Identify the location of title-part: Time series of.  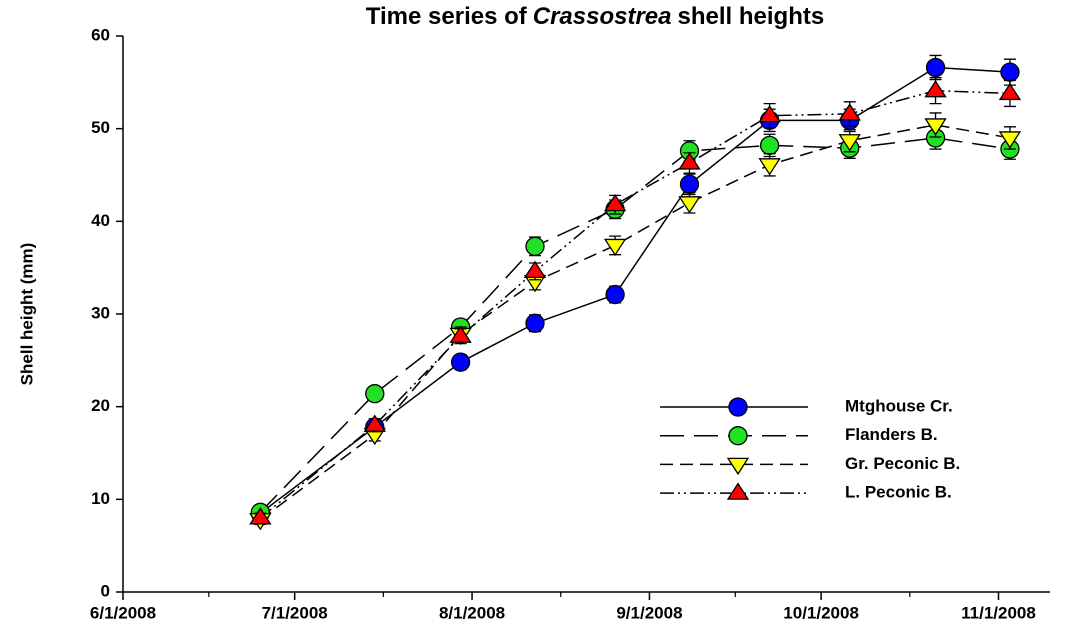
(447, 16).